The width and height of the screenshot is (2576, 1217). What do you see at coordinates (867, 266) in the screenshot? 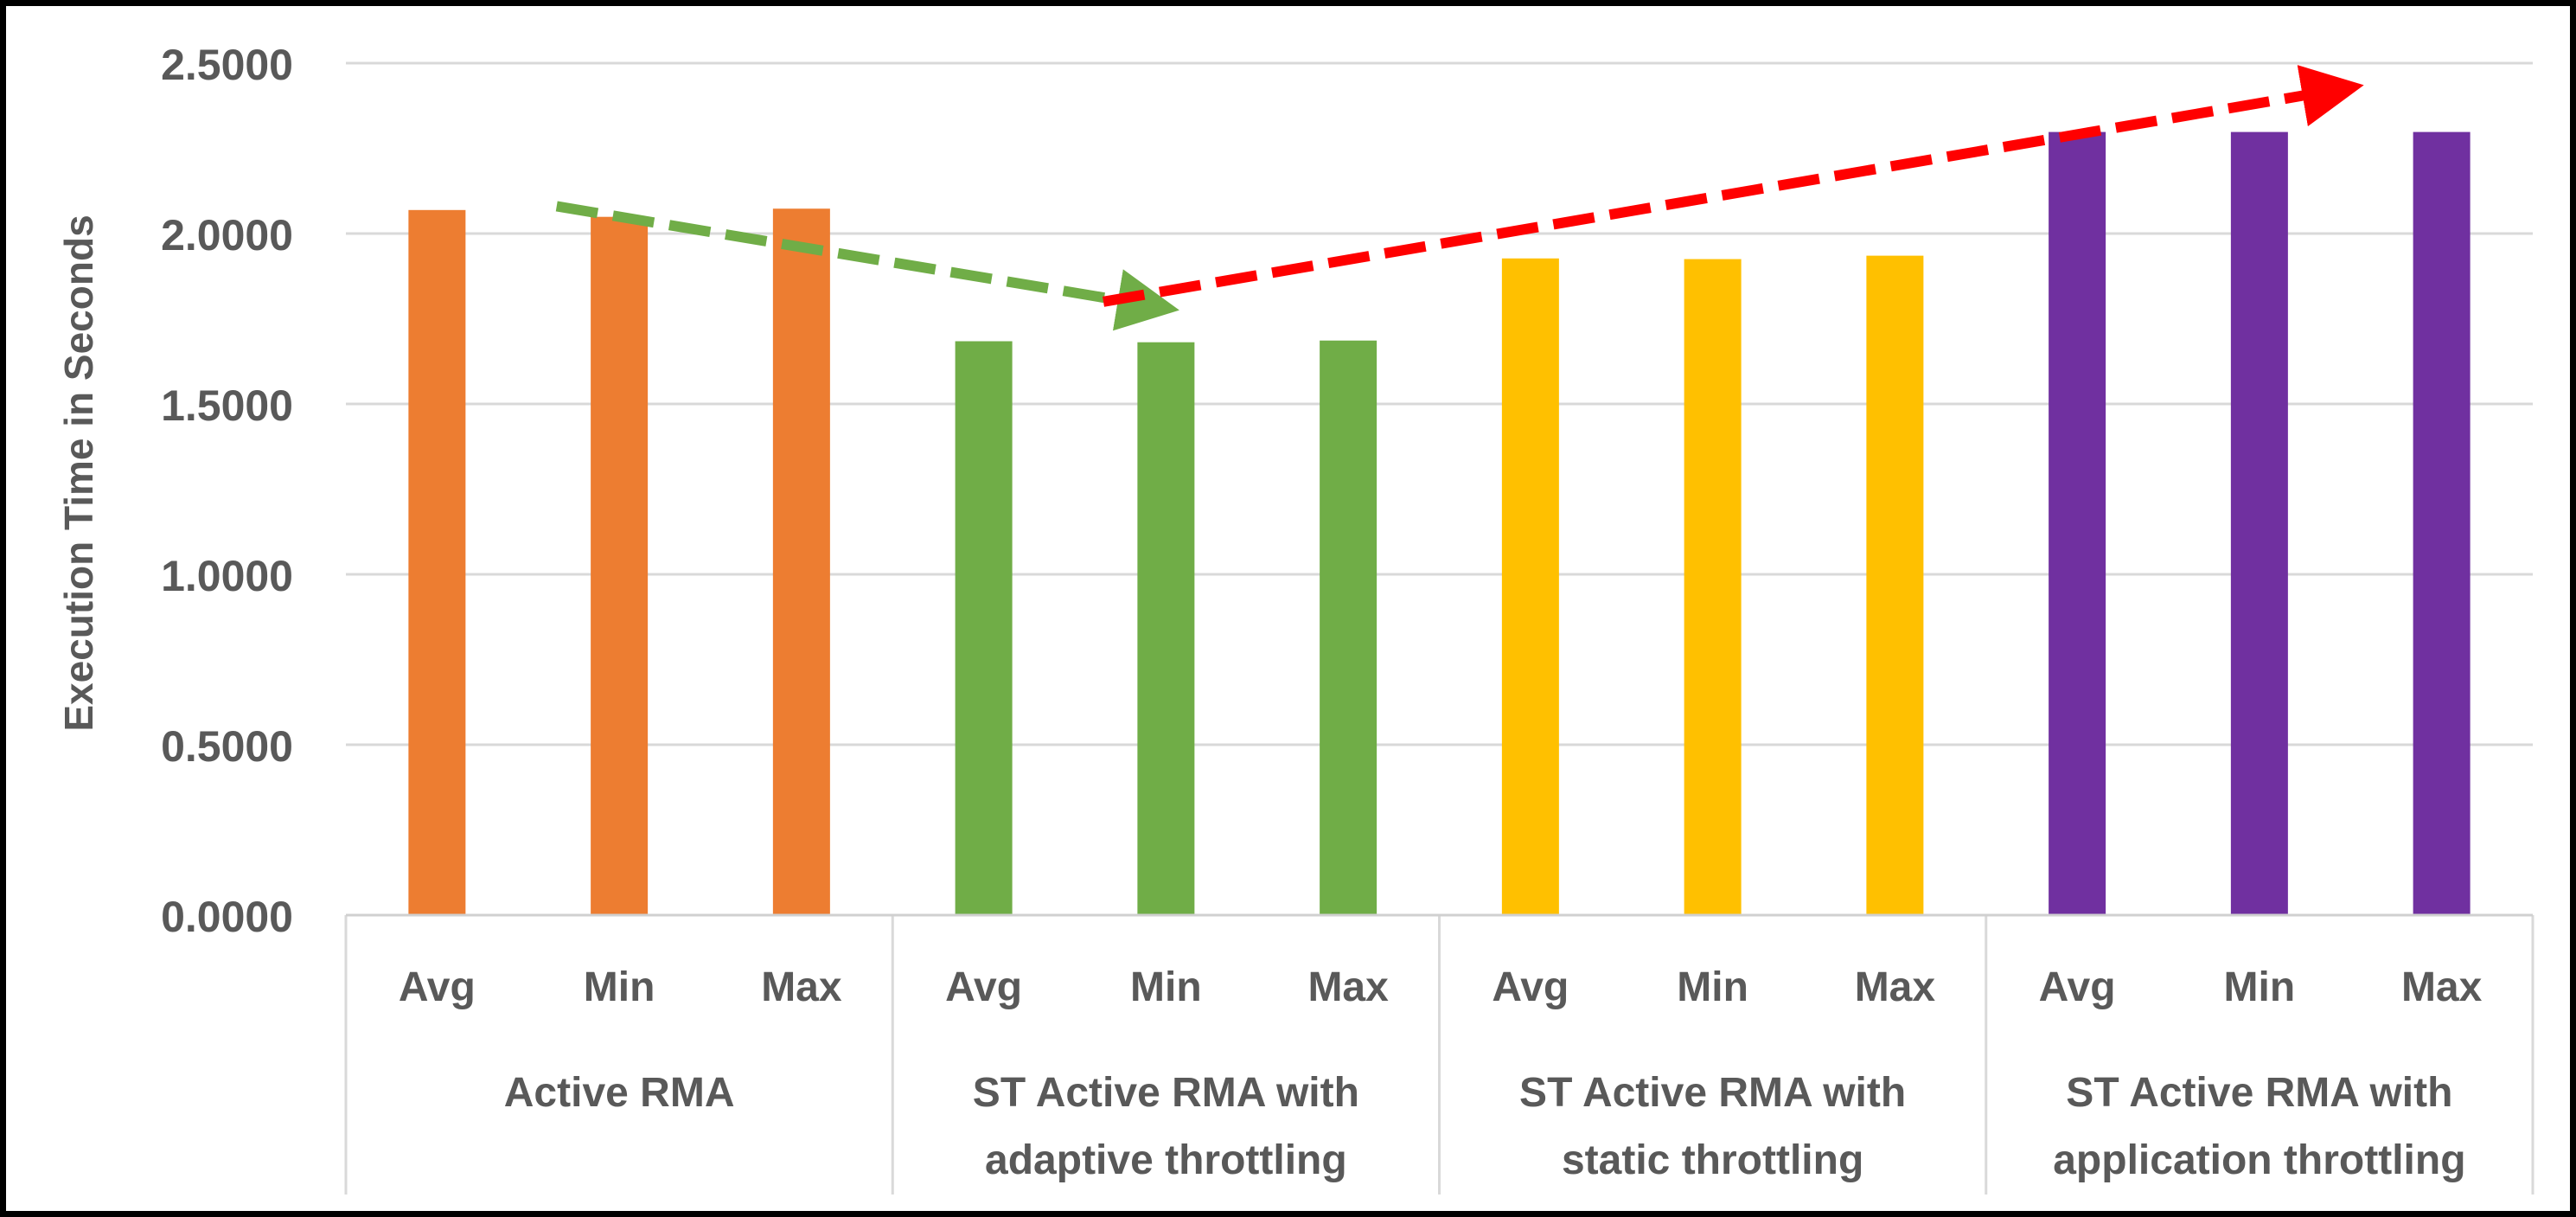
I see `green-dashed-arrow` at bounding box center [867, 266].